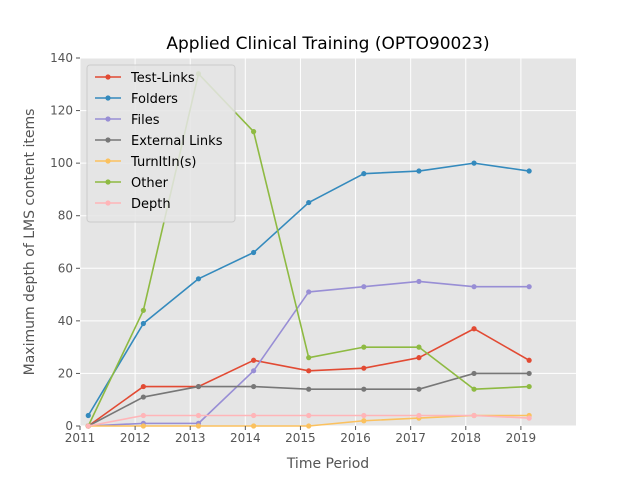 The height and width of the screenshot is (480, 640). What do you see at coordinates (177, 141) in the screenshot?
I see `legend-label: External Links` at bounding box center [177, 141].